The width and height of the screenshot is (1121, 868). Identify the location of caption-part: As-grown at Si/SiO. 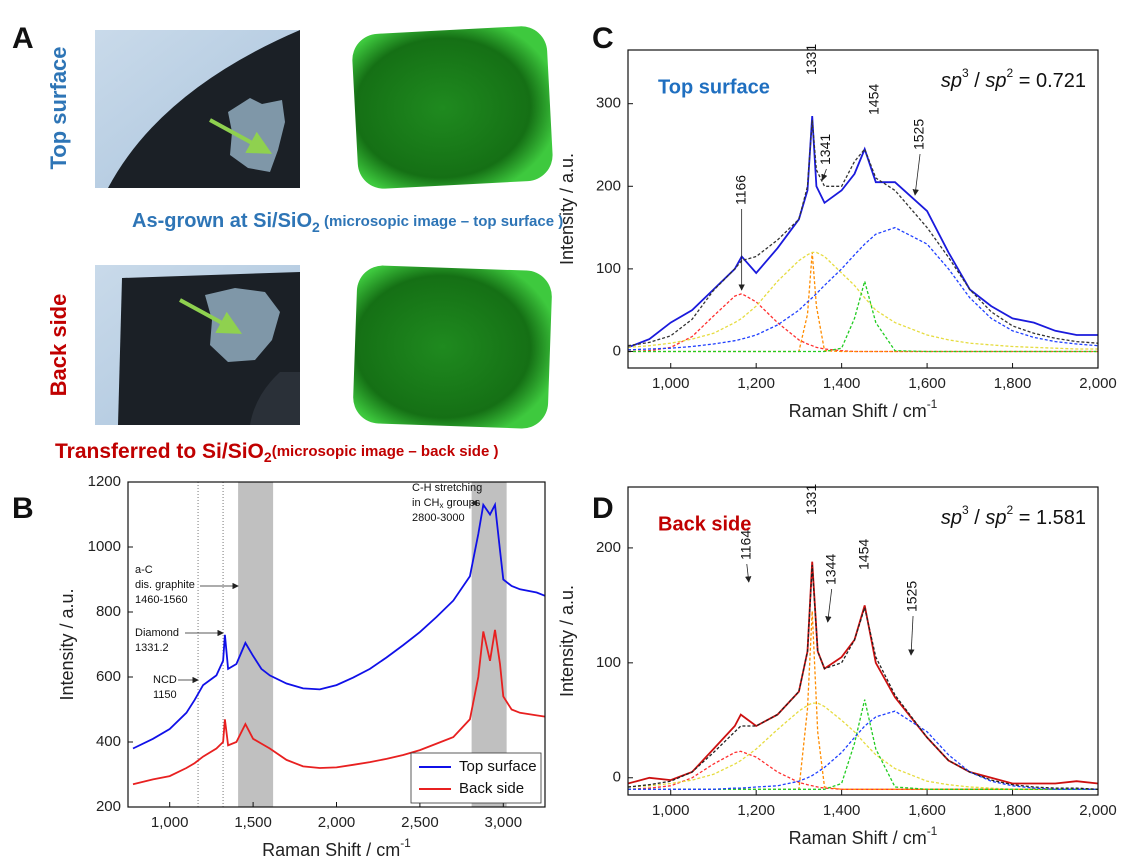
(222, 221).